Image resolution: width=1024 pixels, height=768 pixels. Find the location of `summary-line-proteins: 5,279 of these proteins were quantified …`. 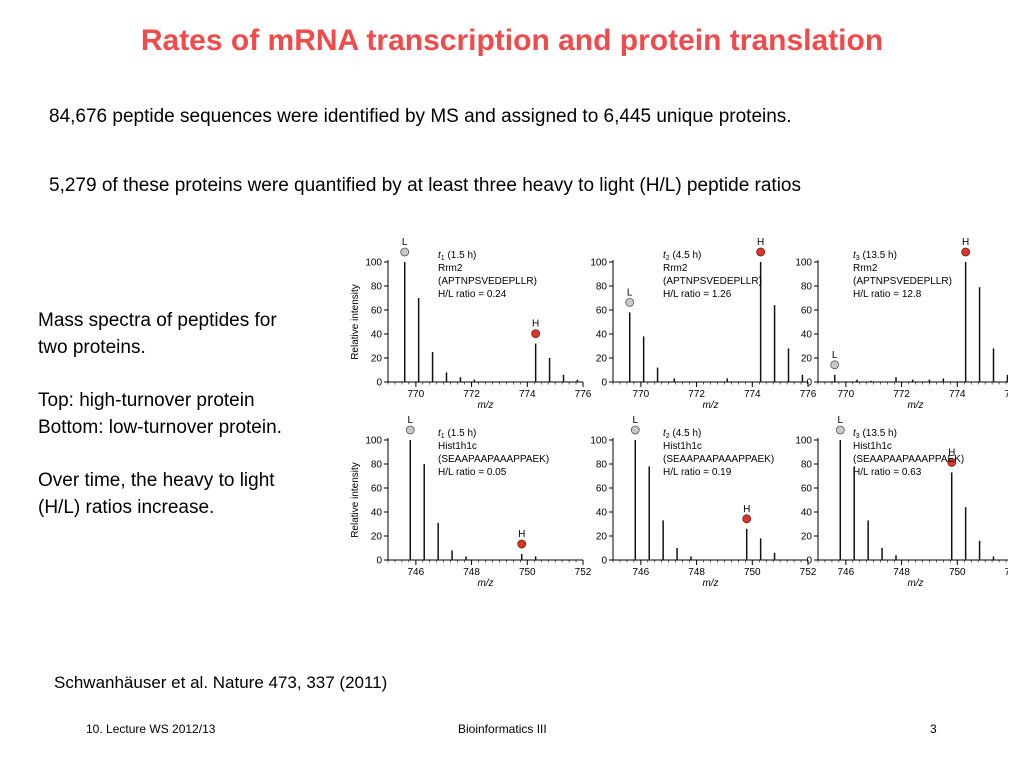

summary-line-proteins: 5,279 of these proteins were quantified … is located at coordinates (425, 185).